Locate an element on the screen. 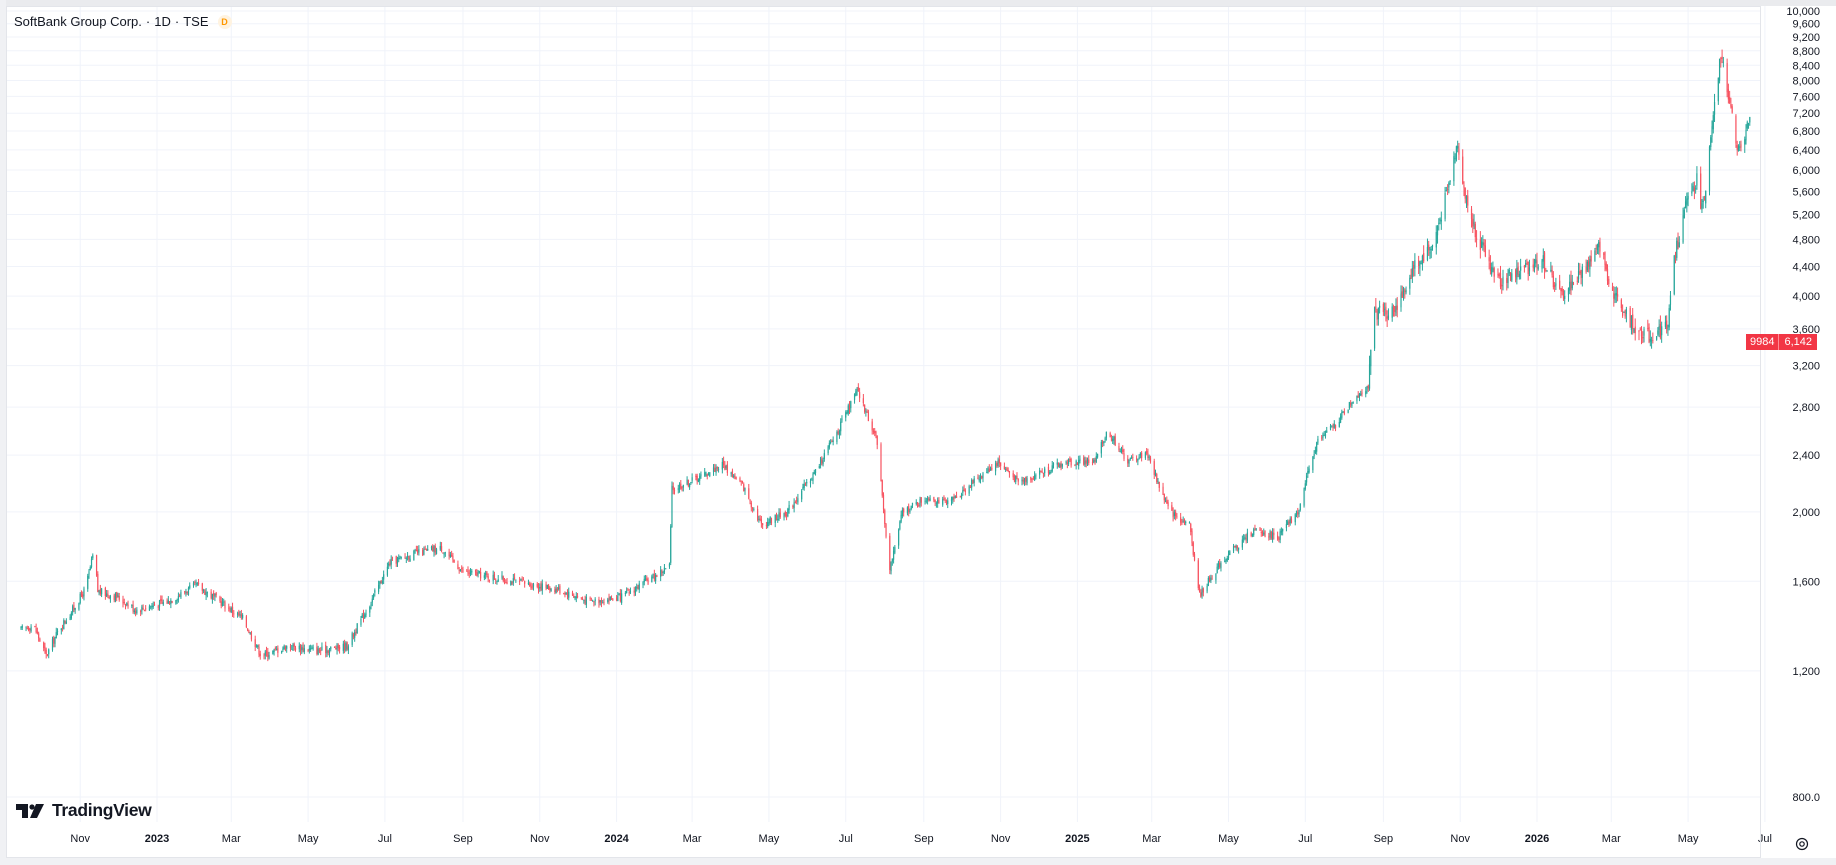  x-tick-label: 2025 is located at coordinates (1077, 839).